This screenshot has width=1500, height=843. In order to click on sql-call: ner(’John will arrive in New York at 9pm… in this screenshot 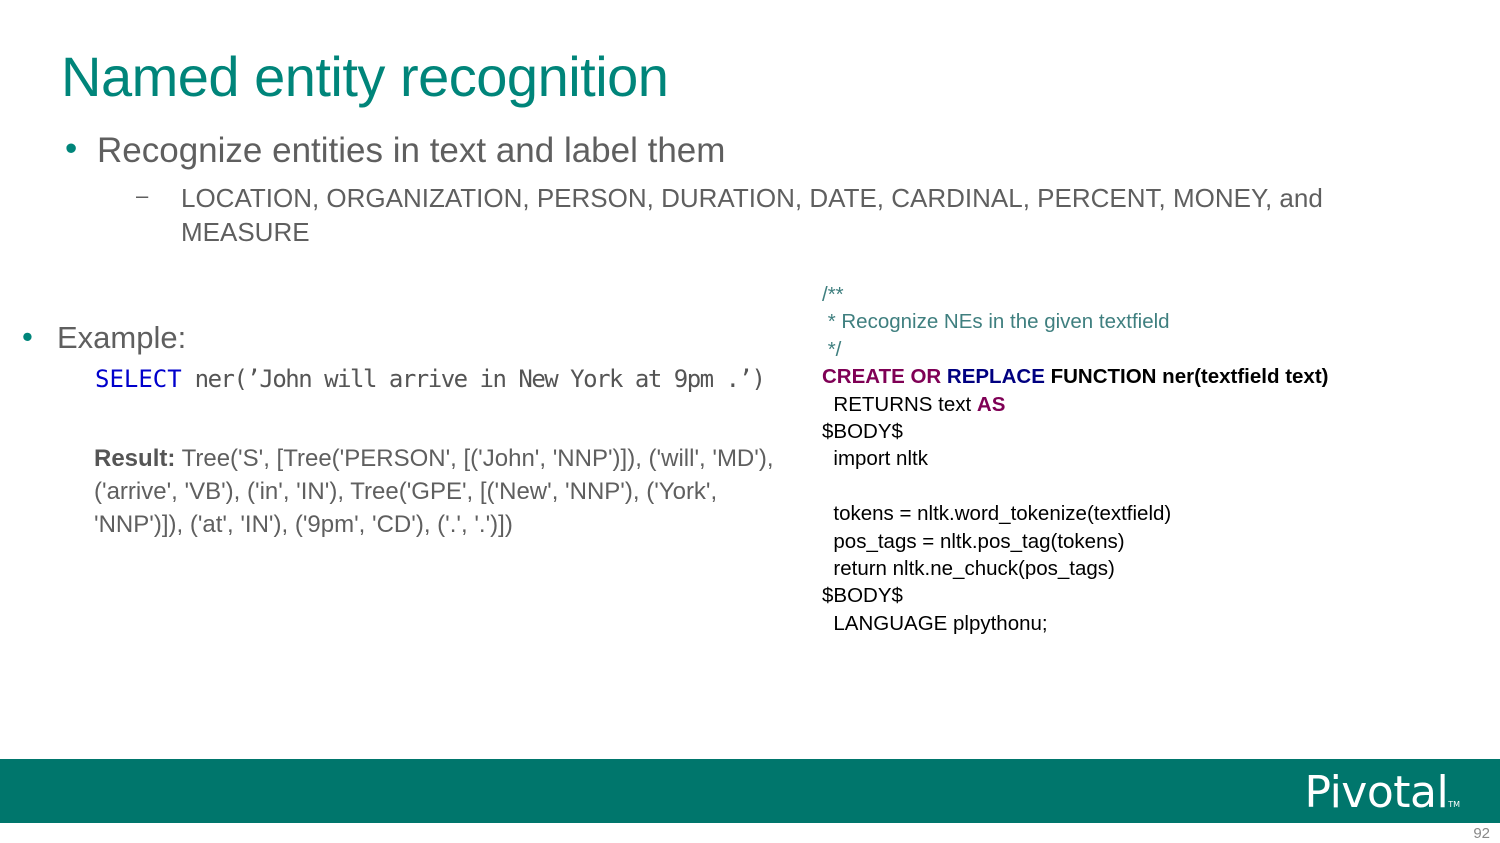, I will do `click(473, 379)`.